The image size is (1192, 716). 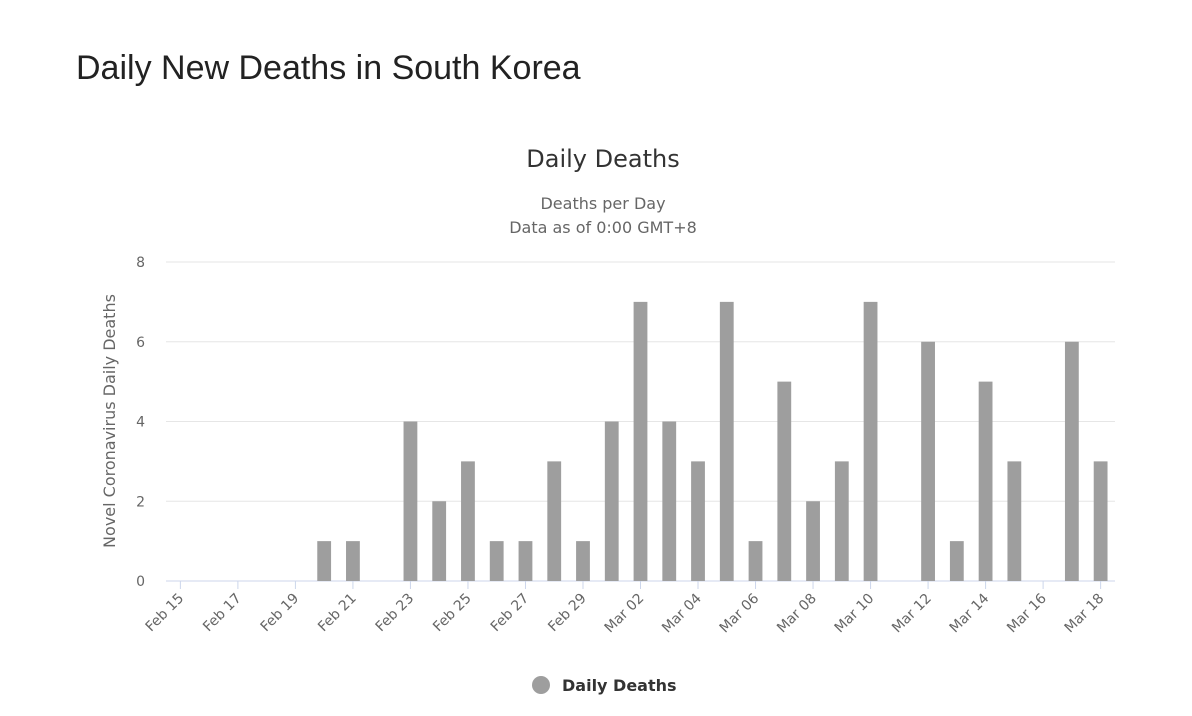 I want to click on x-tick-label: Mar 02, so click(x=625, y=614).